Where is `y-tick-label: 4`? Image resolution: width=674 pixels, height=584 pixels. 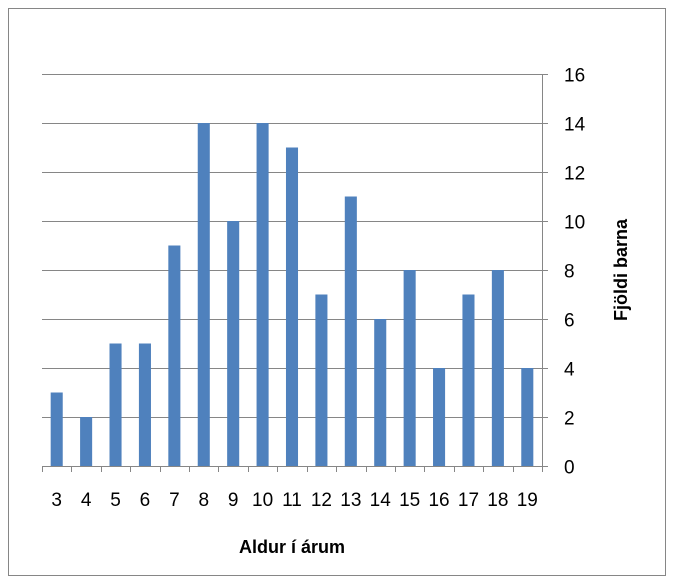 y-tick-label: 4 is located at coordinates (569, 370).